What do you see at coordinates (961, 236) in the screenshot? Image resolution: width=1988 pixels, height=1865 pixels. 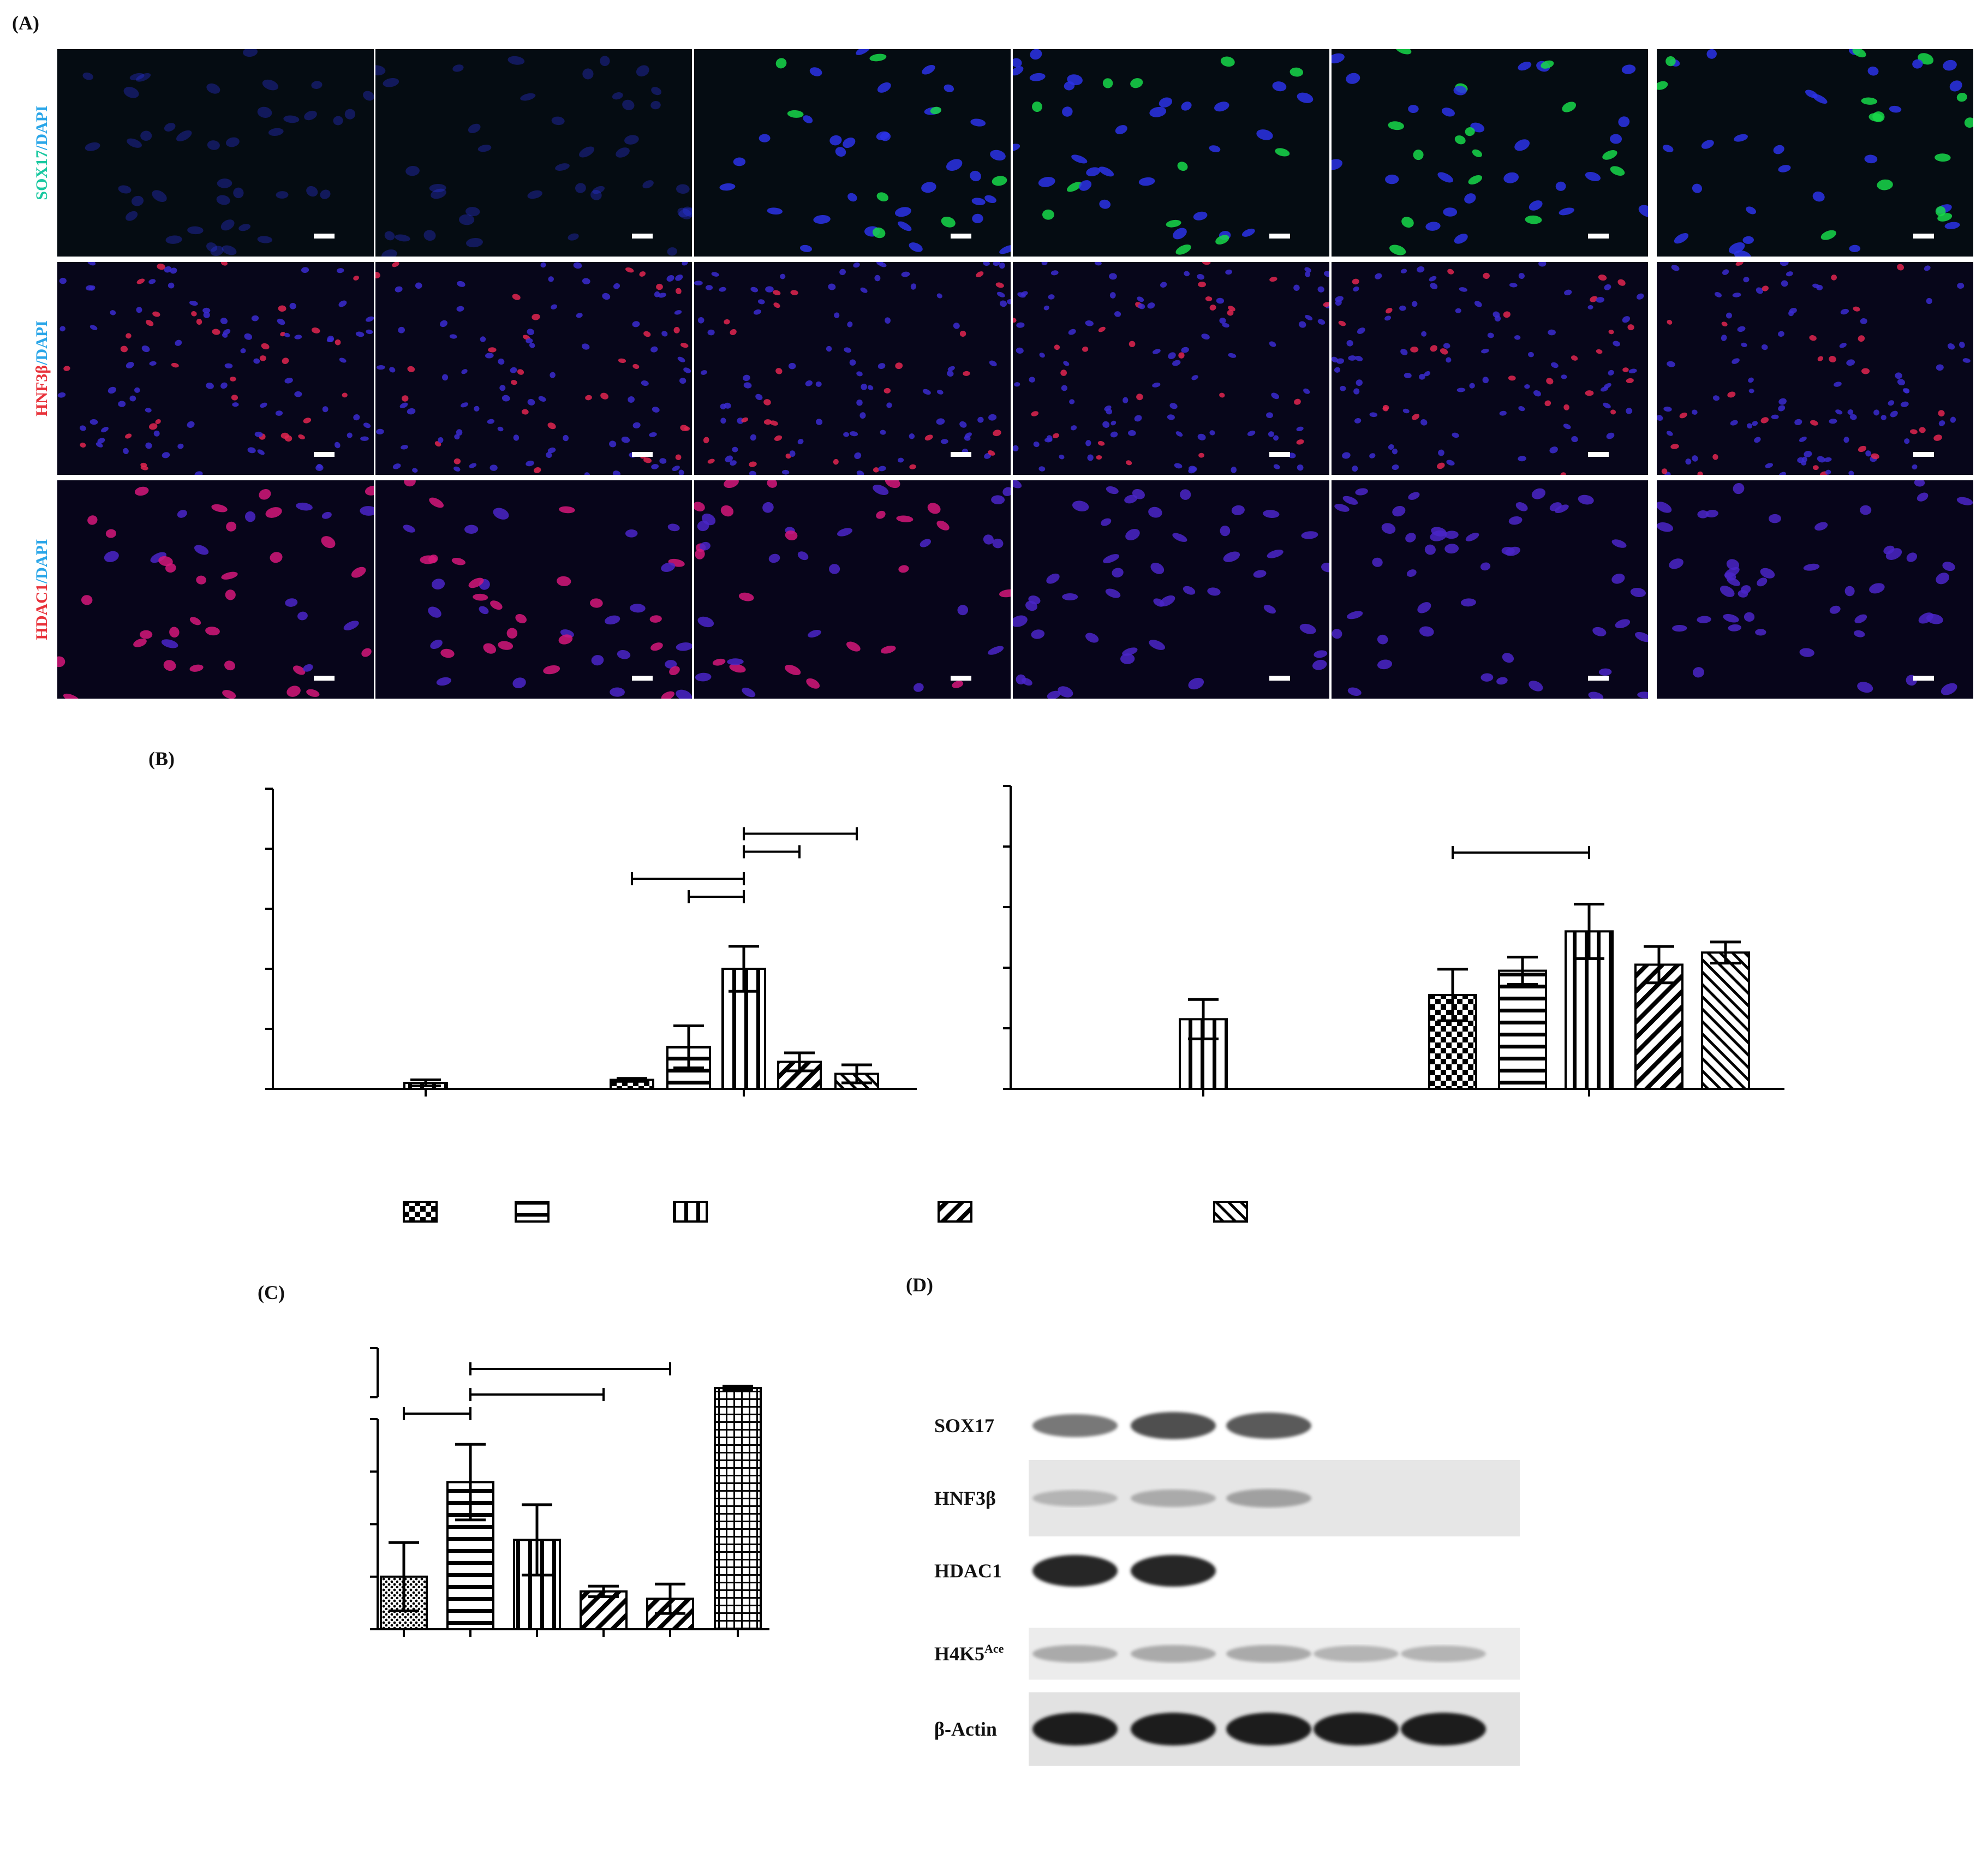 I see `scale-bar` at bounding box center [961, 236].